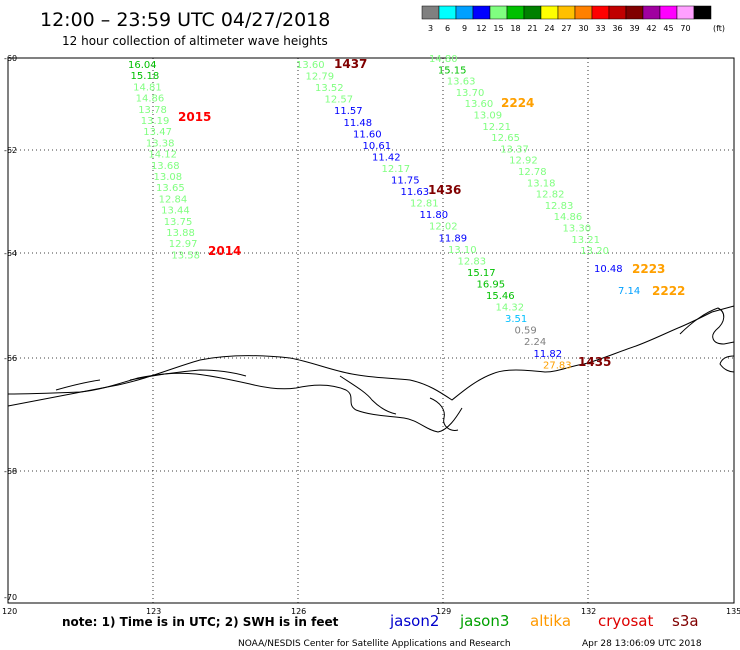  I want to click on track-value: 13.21, so click(585, 240).